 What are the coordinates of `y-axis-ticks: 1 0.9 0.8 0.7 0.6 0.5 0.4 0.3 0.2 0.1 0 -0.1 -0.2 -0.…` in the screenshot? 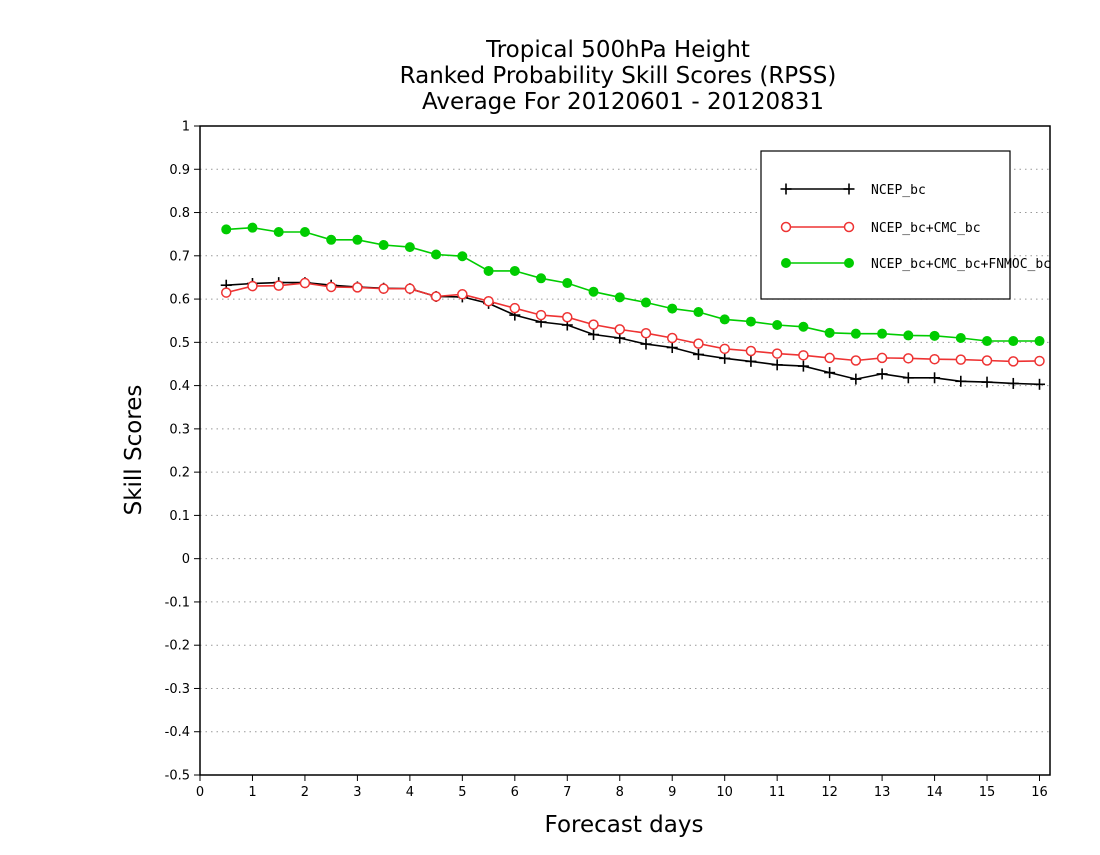 It's located at (182, 452).